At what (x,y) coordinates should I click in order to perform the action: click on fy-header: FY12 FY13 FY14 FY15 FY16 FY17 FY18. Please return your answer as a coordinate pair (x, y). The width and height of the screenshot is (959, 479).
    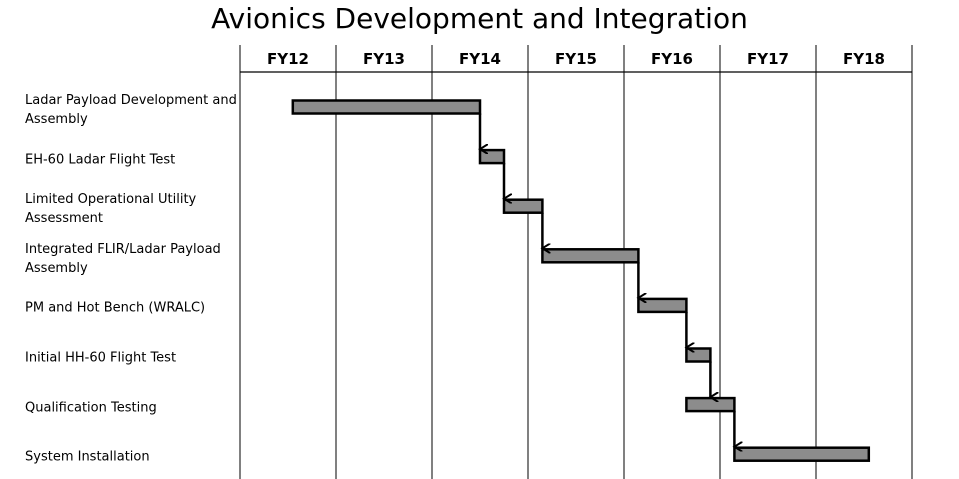
    Looking at the image, I should click on (576, 59).